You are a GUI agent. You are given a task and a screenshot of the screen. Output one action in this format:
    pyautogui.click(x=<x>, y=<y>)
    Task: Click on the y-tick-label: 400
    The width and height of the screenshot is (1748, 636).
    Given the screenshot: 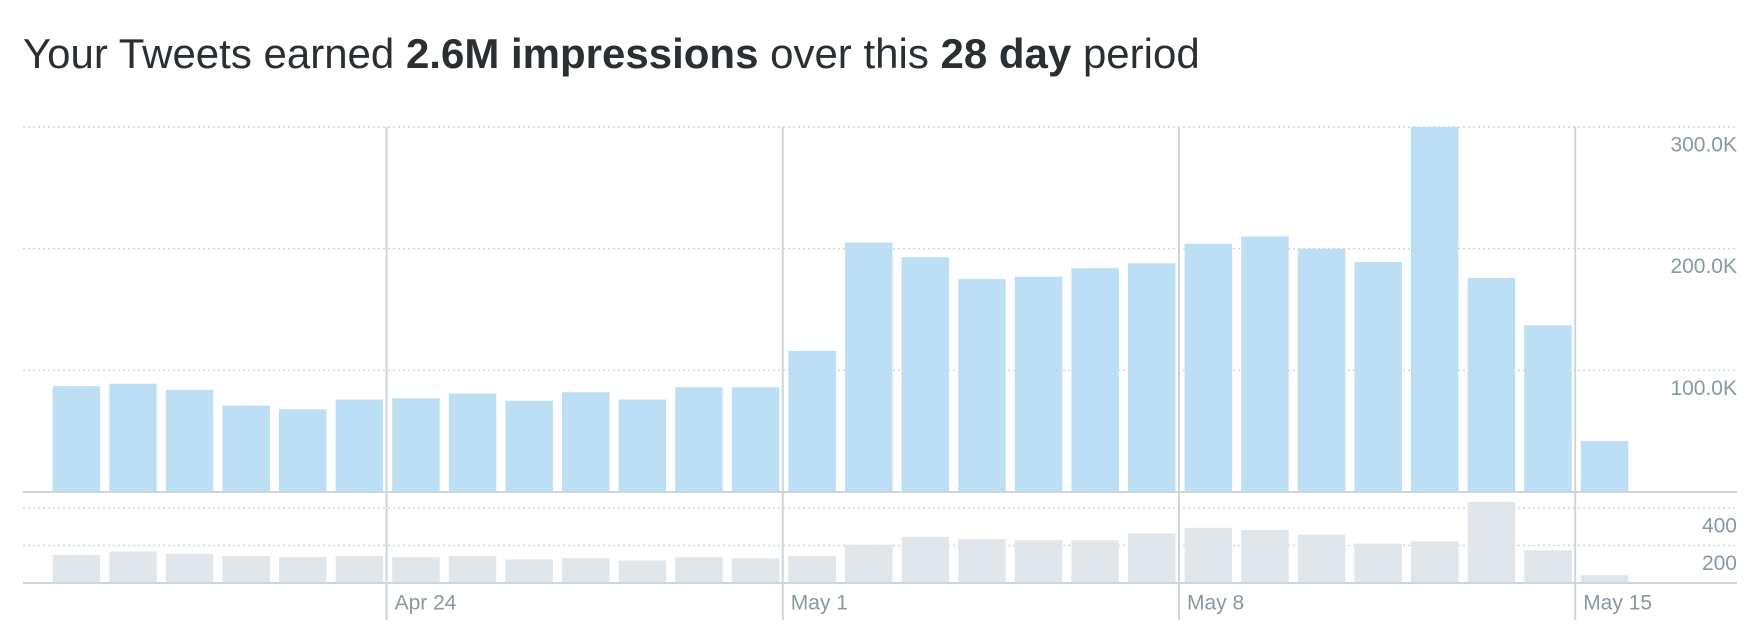 What is the action you would take?
    pyautogui.click(x=1719, y=525)
    